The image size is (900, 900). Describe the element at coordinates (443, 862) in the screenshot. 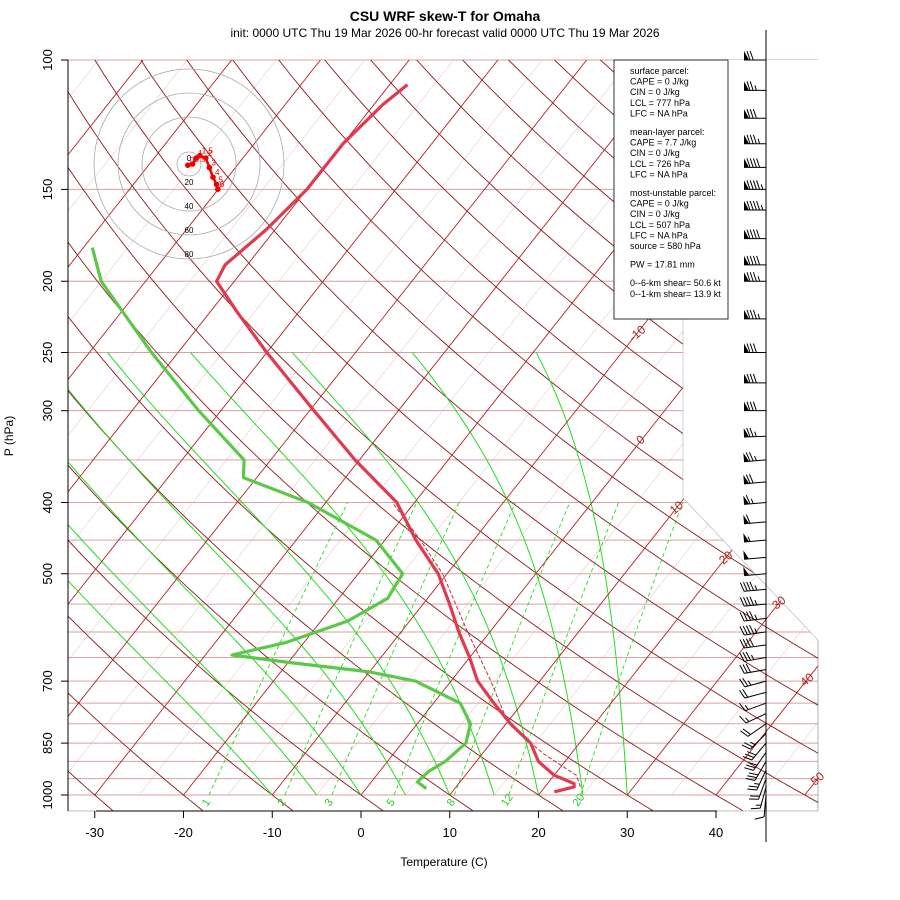

I see `x-axis-label: Temperature (C)` at that location.